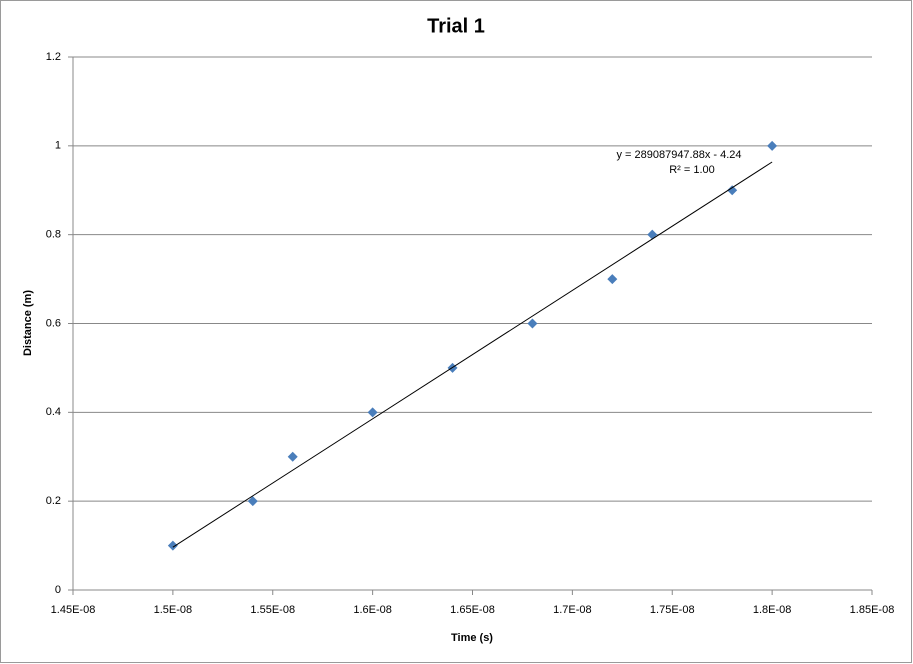  I want to click on x-tick-label: 1.85E-08, so click(872, 610).